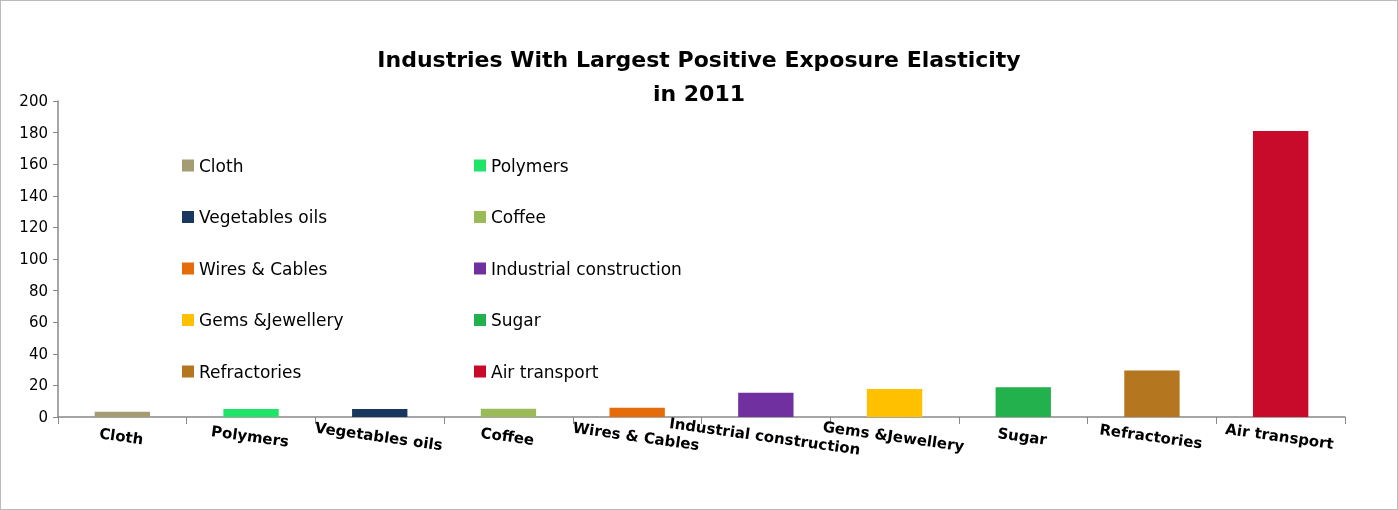  What do you see at coordinates (250, 371) in the screenshot?
I see `legend-label: Refractories` at bounding box center [250, 371].